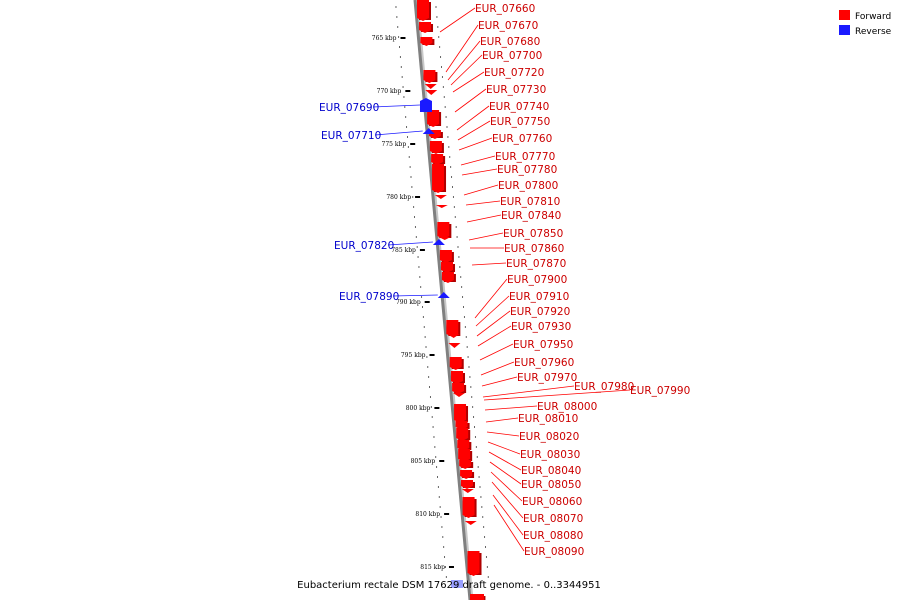 This screenshot has width=900, height=600. What do you see at coordinates (873, 17) in the screenshot?
I see `legend-forward-label: Forward` at bounding box center [873, 17].